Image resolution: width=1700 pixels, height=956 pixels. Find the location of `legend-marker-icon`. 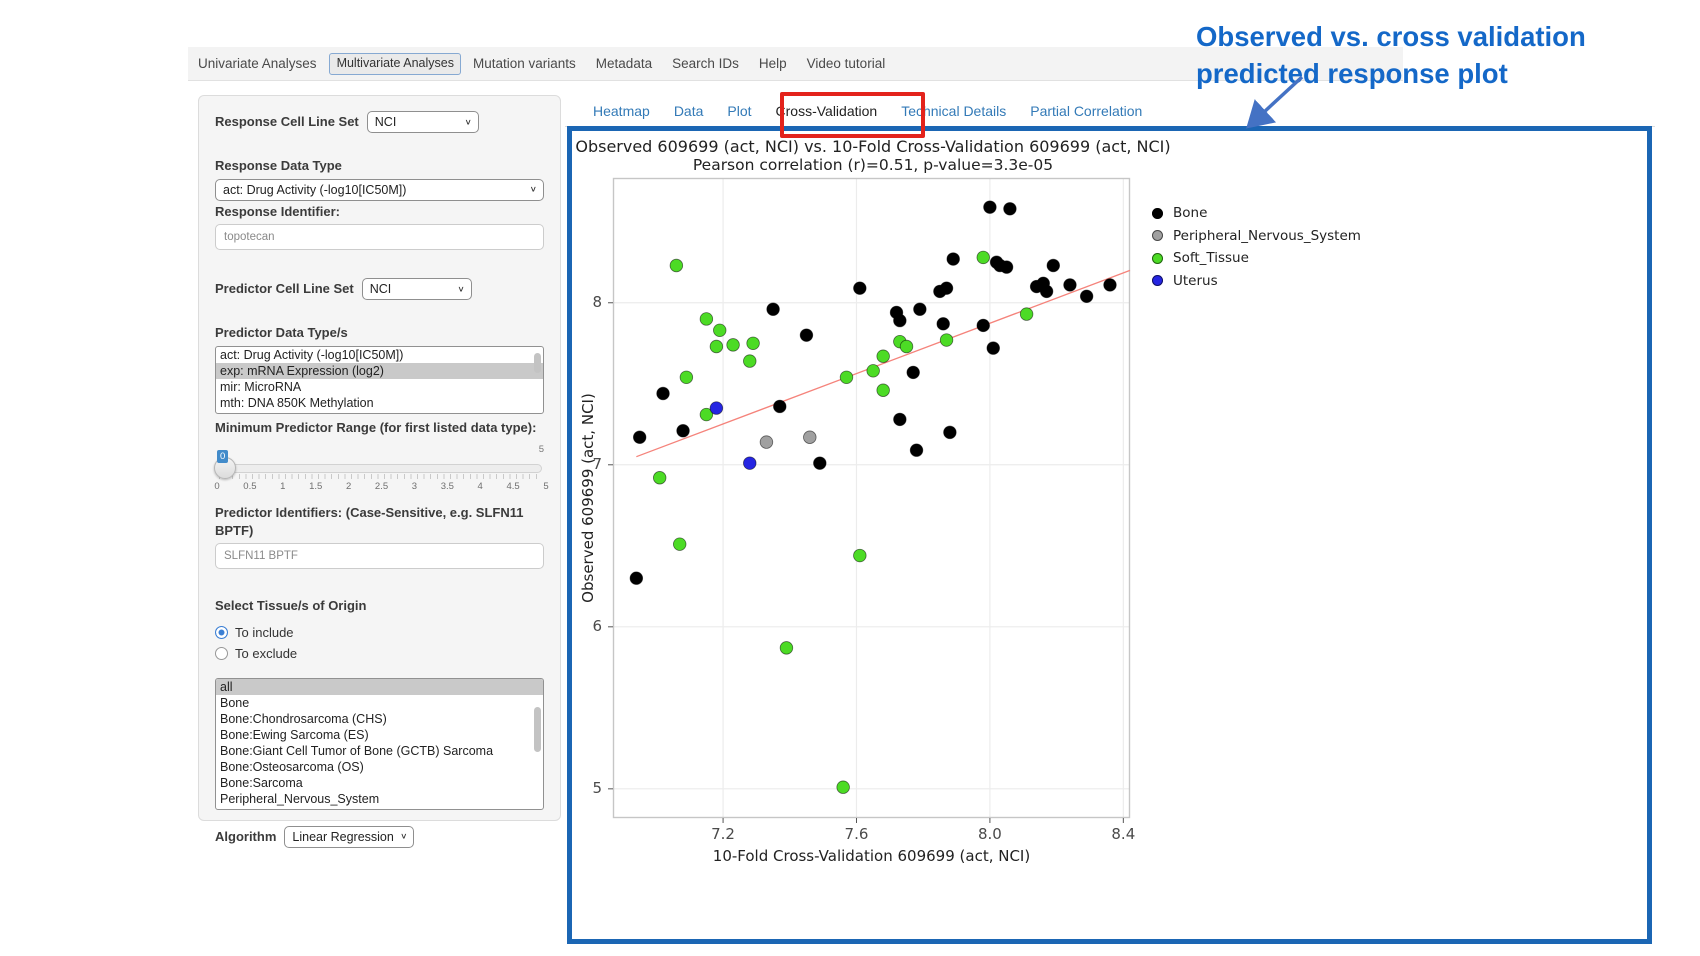

legend-marker-icon is located at coordinates (1157, 258).